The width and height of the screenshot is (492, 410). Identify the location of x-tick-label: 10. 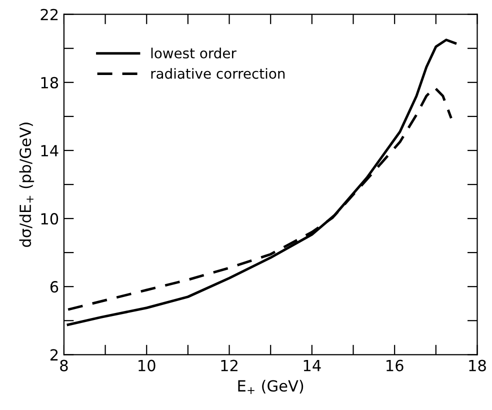
(147, 366).